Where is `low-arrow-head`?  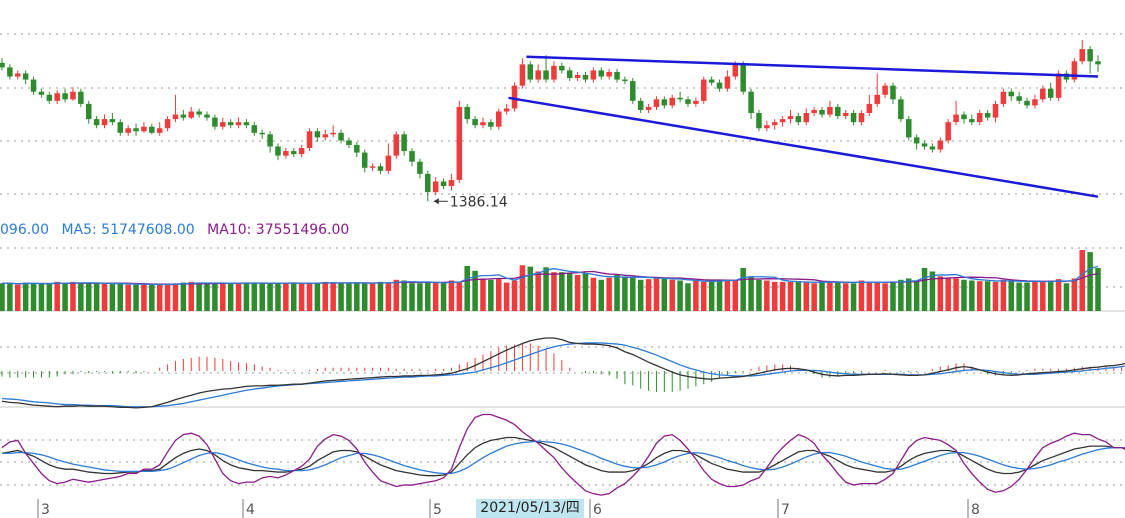 low-arrow-head is located at coordinates (436, 201).